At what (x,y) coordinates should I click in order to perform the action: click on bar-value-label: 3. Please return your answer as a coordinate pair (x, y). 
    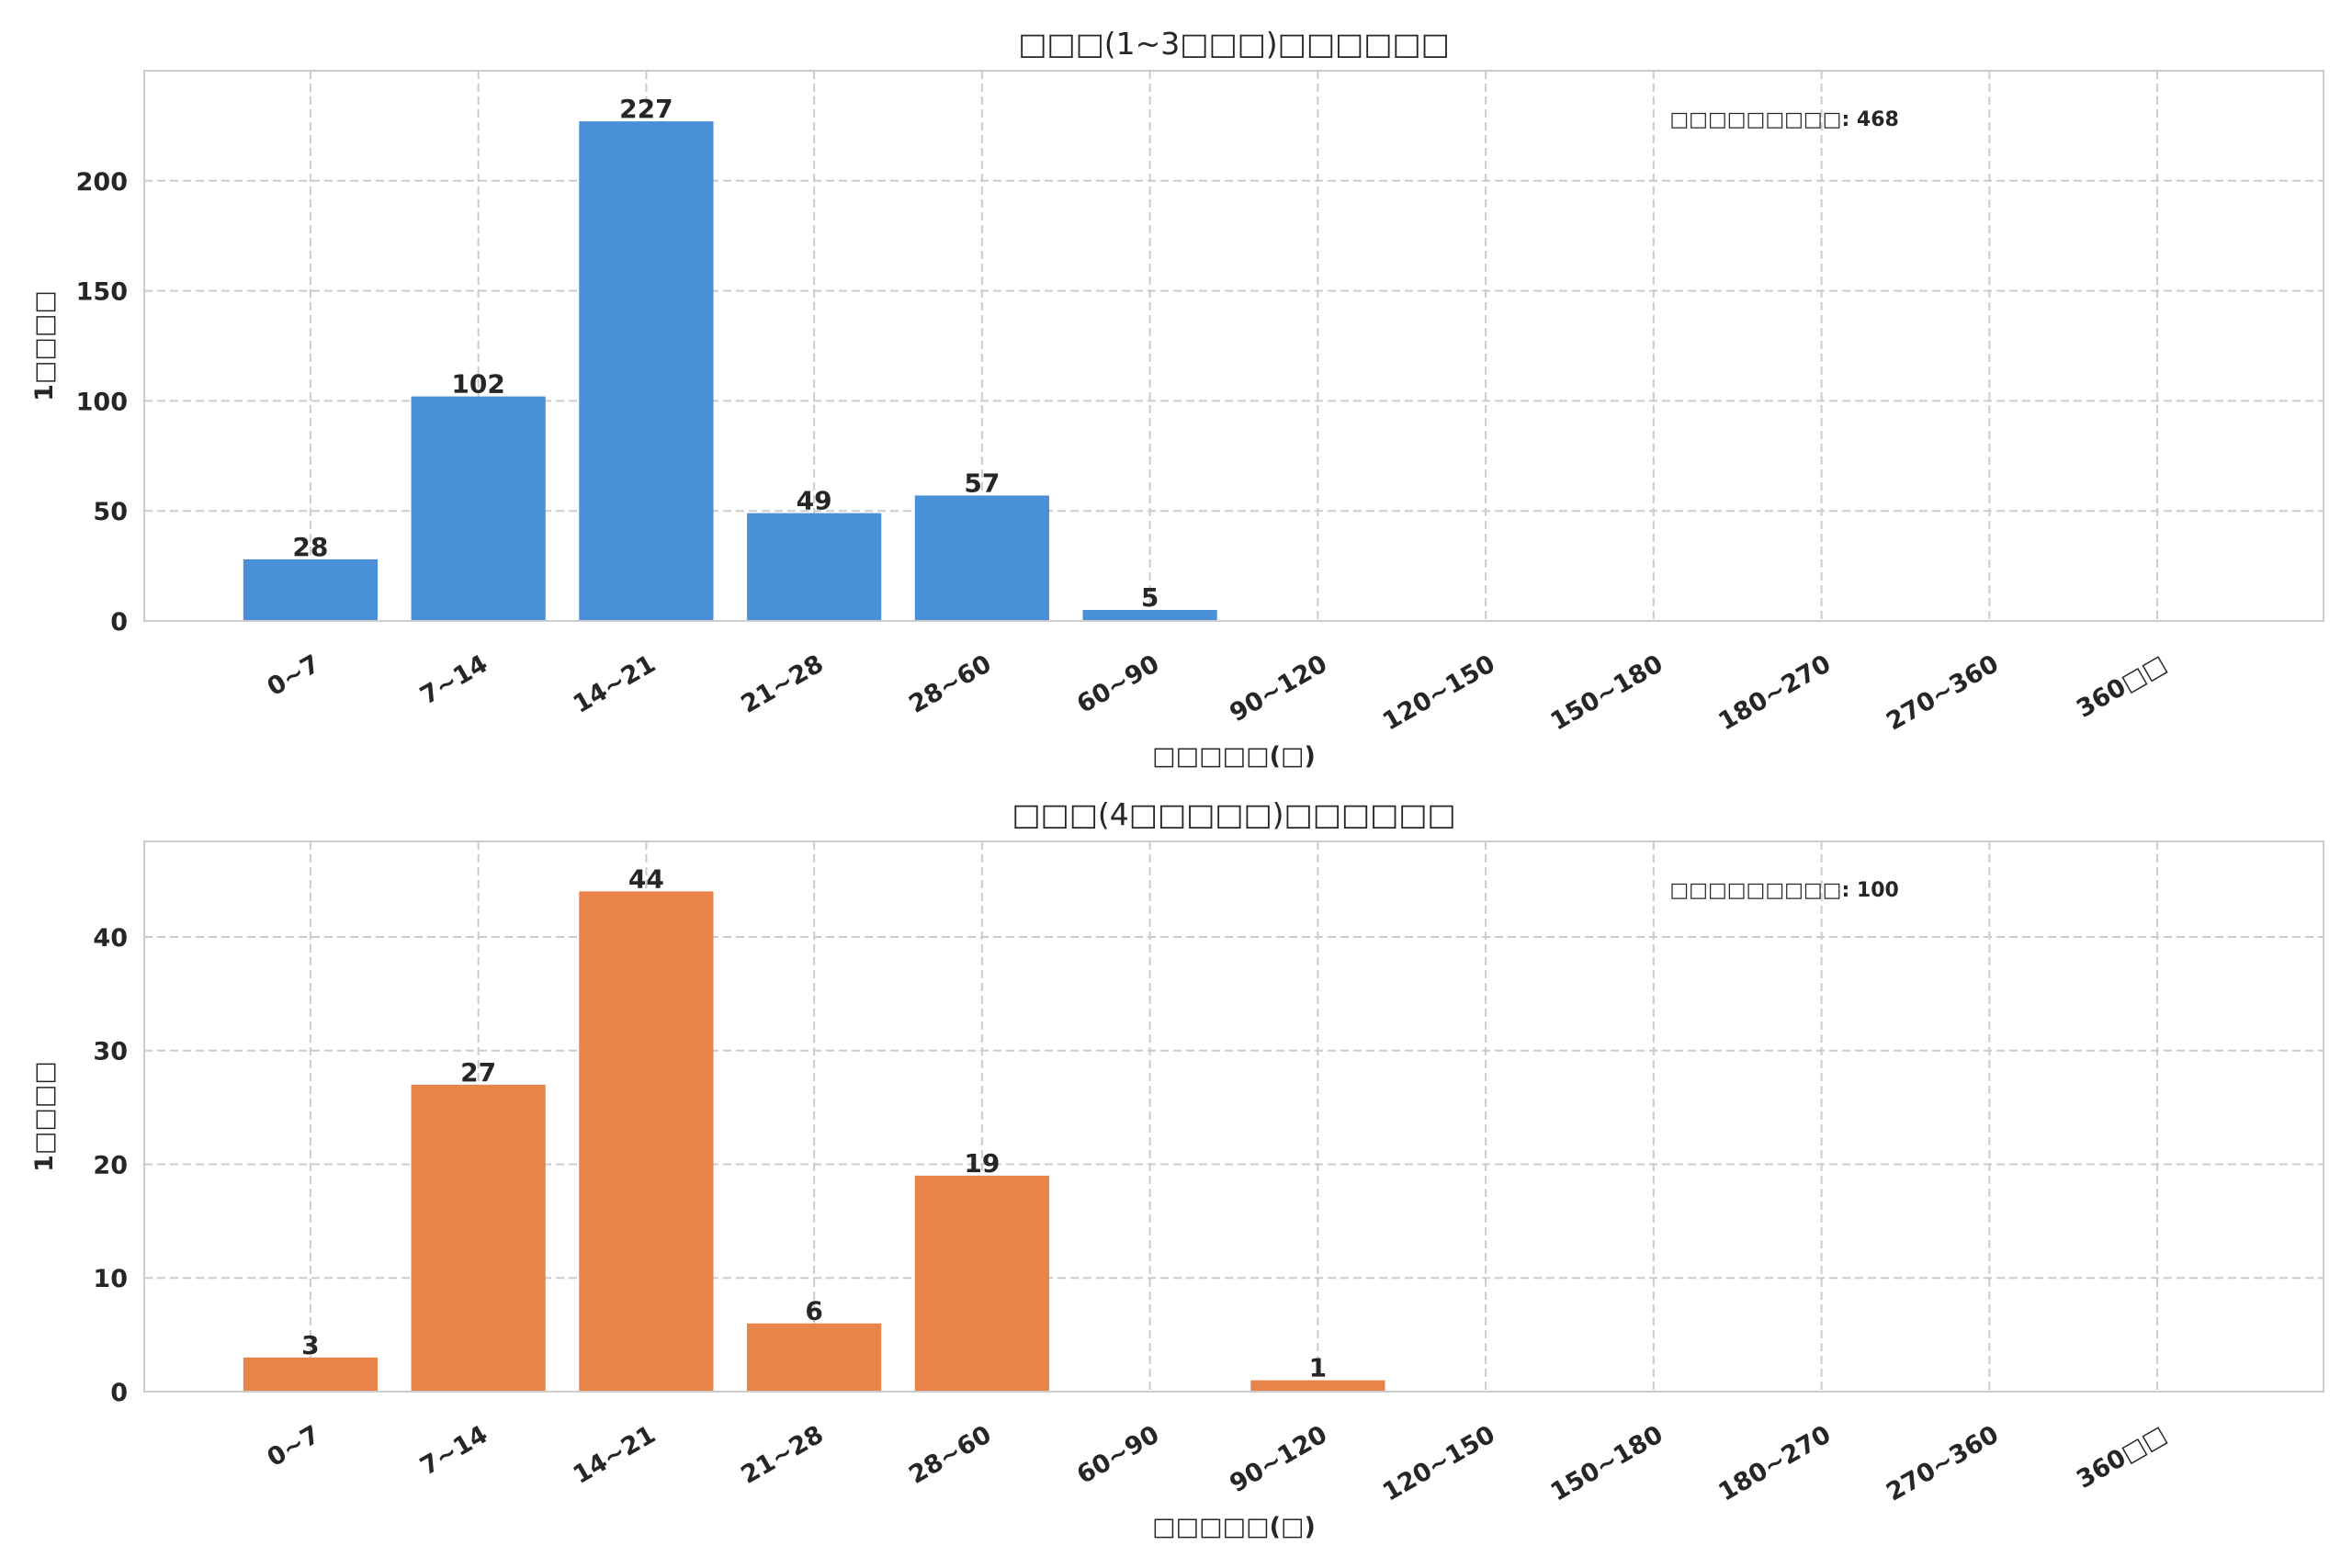
    Looking at the image, I should click on (310, 1345).